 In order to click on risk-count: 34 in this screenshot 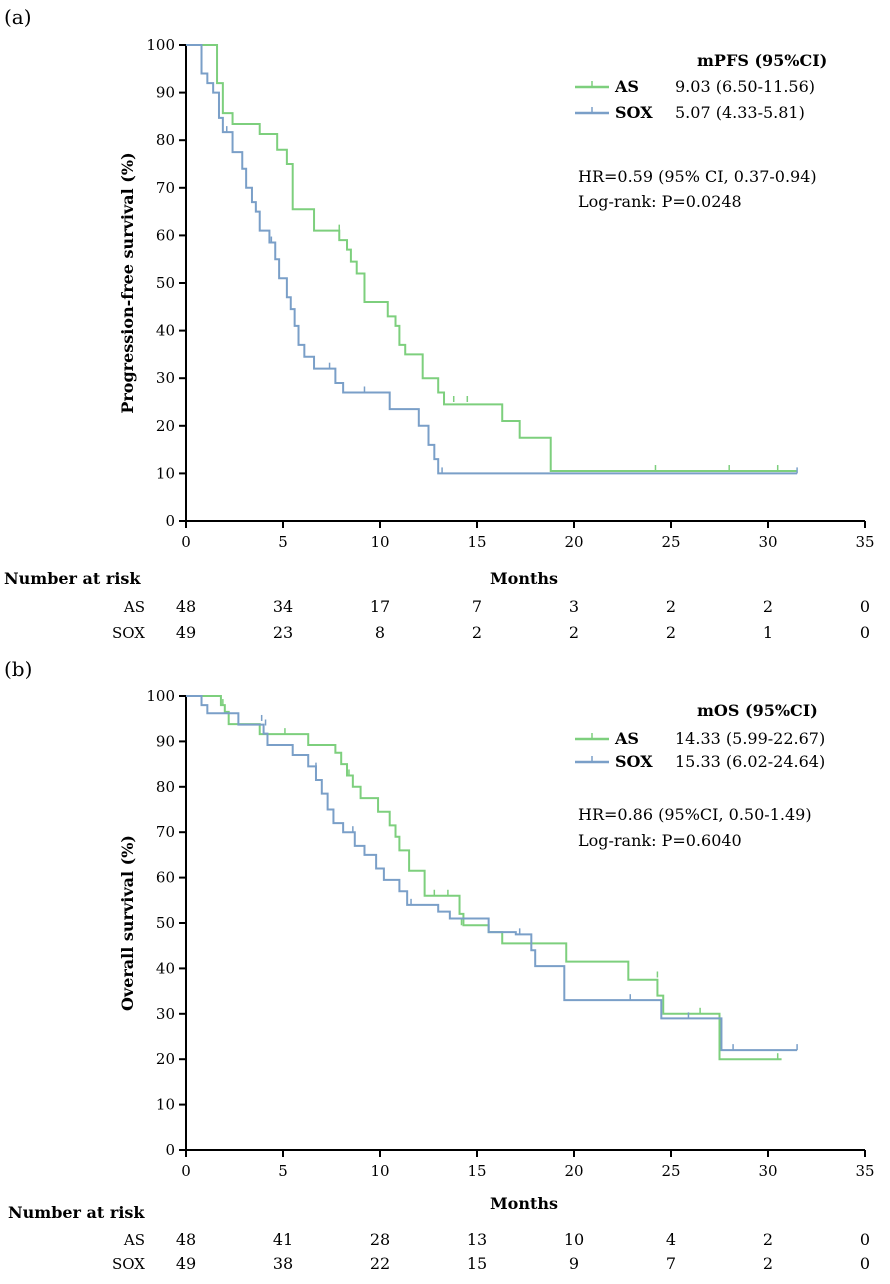, I will do `click(283, 606)`.